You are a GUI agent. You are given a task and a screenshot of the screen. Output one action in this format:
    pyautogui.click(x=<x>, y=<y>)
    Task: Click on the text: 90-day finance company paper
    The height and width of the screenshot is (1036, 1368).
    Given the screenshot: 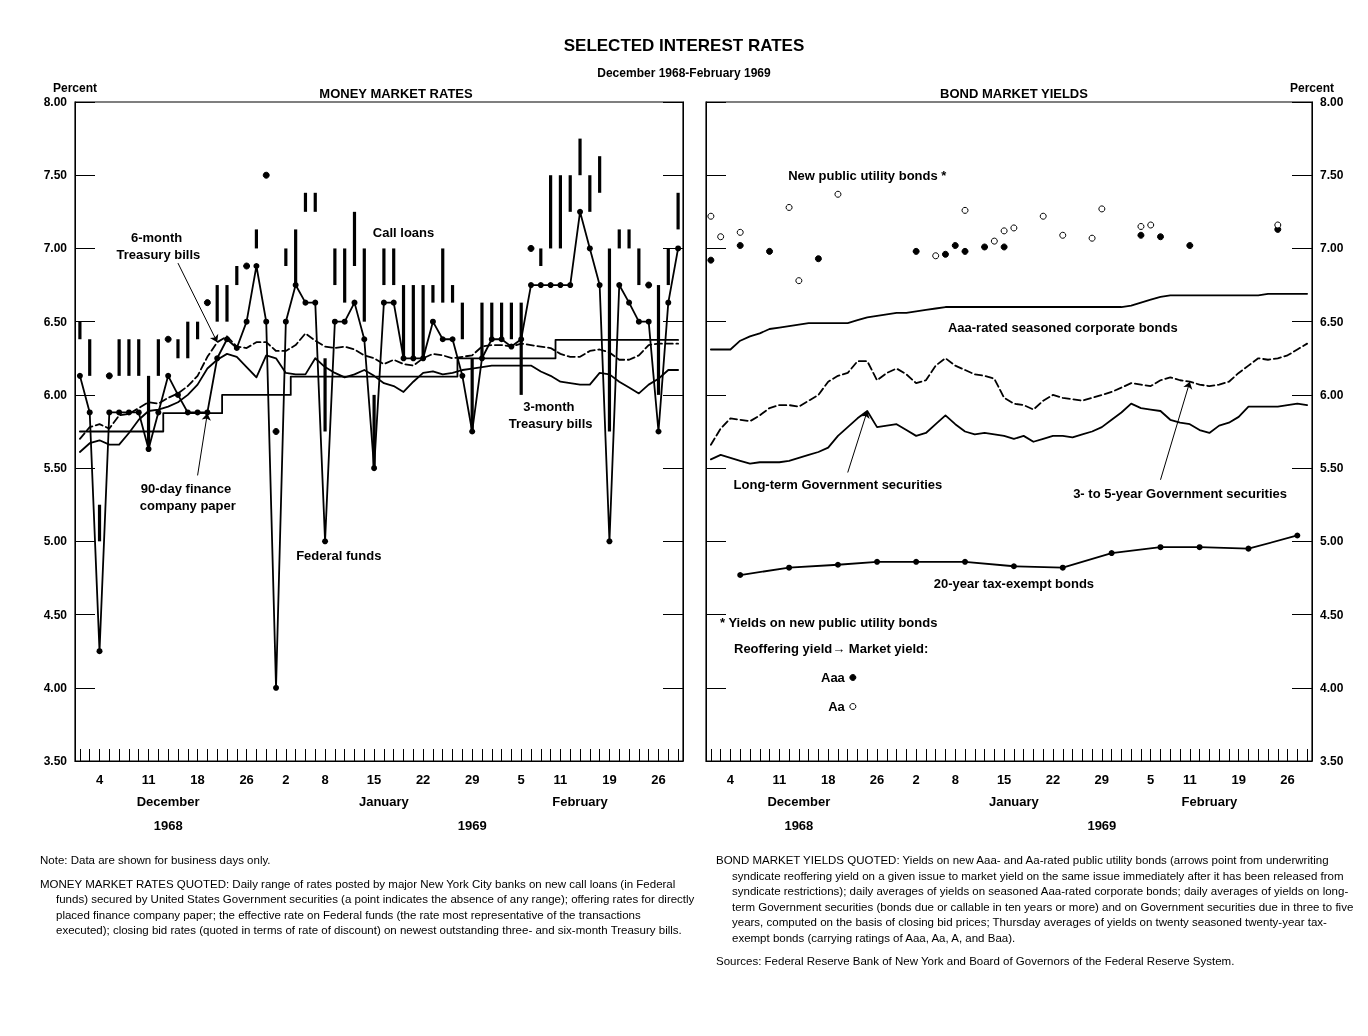 What is the action you would take?
    pyautogui.click(x=187, y=497)
    